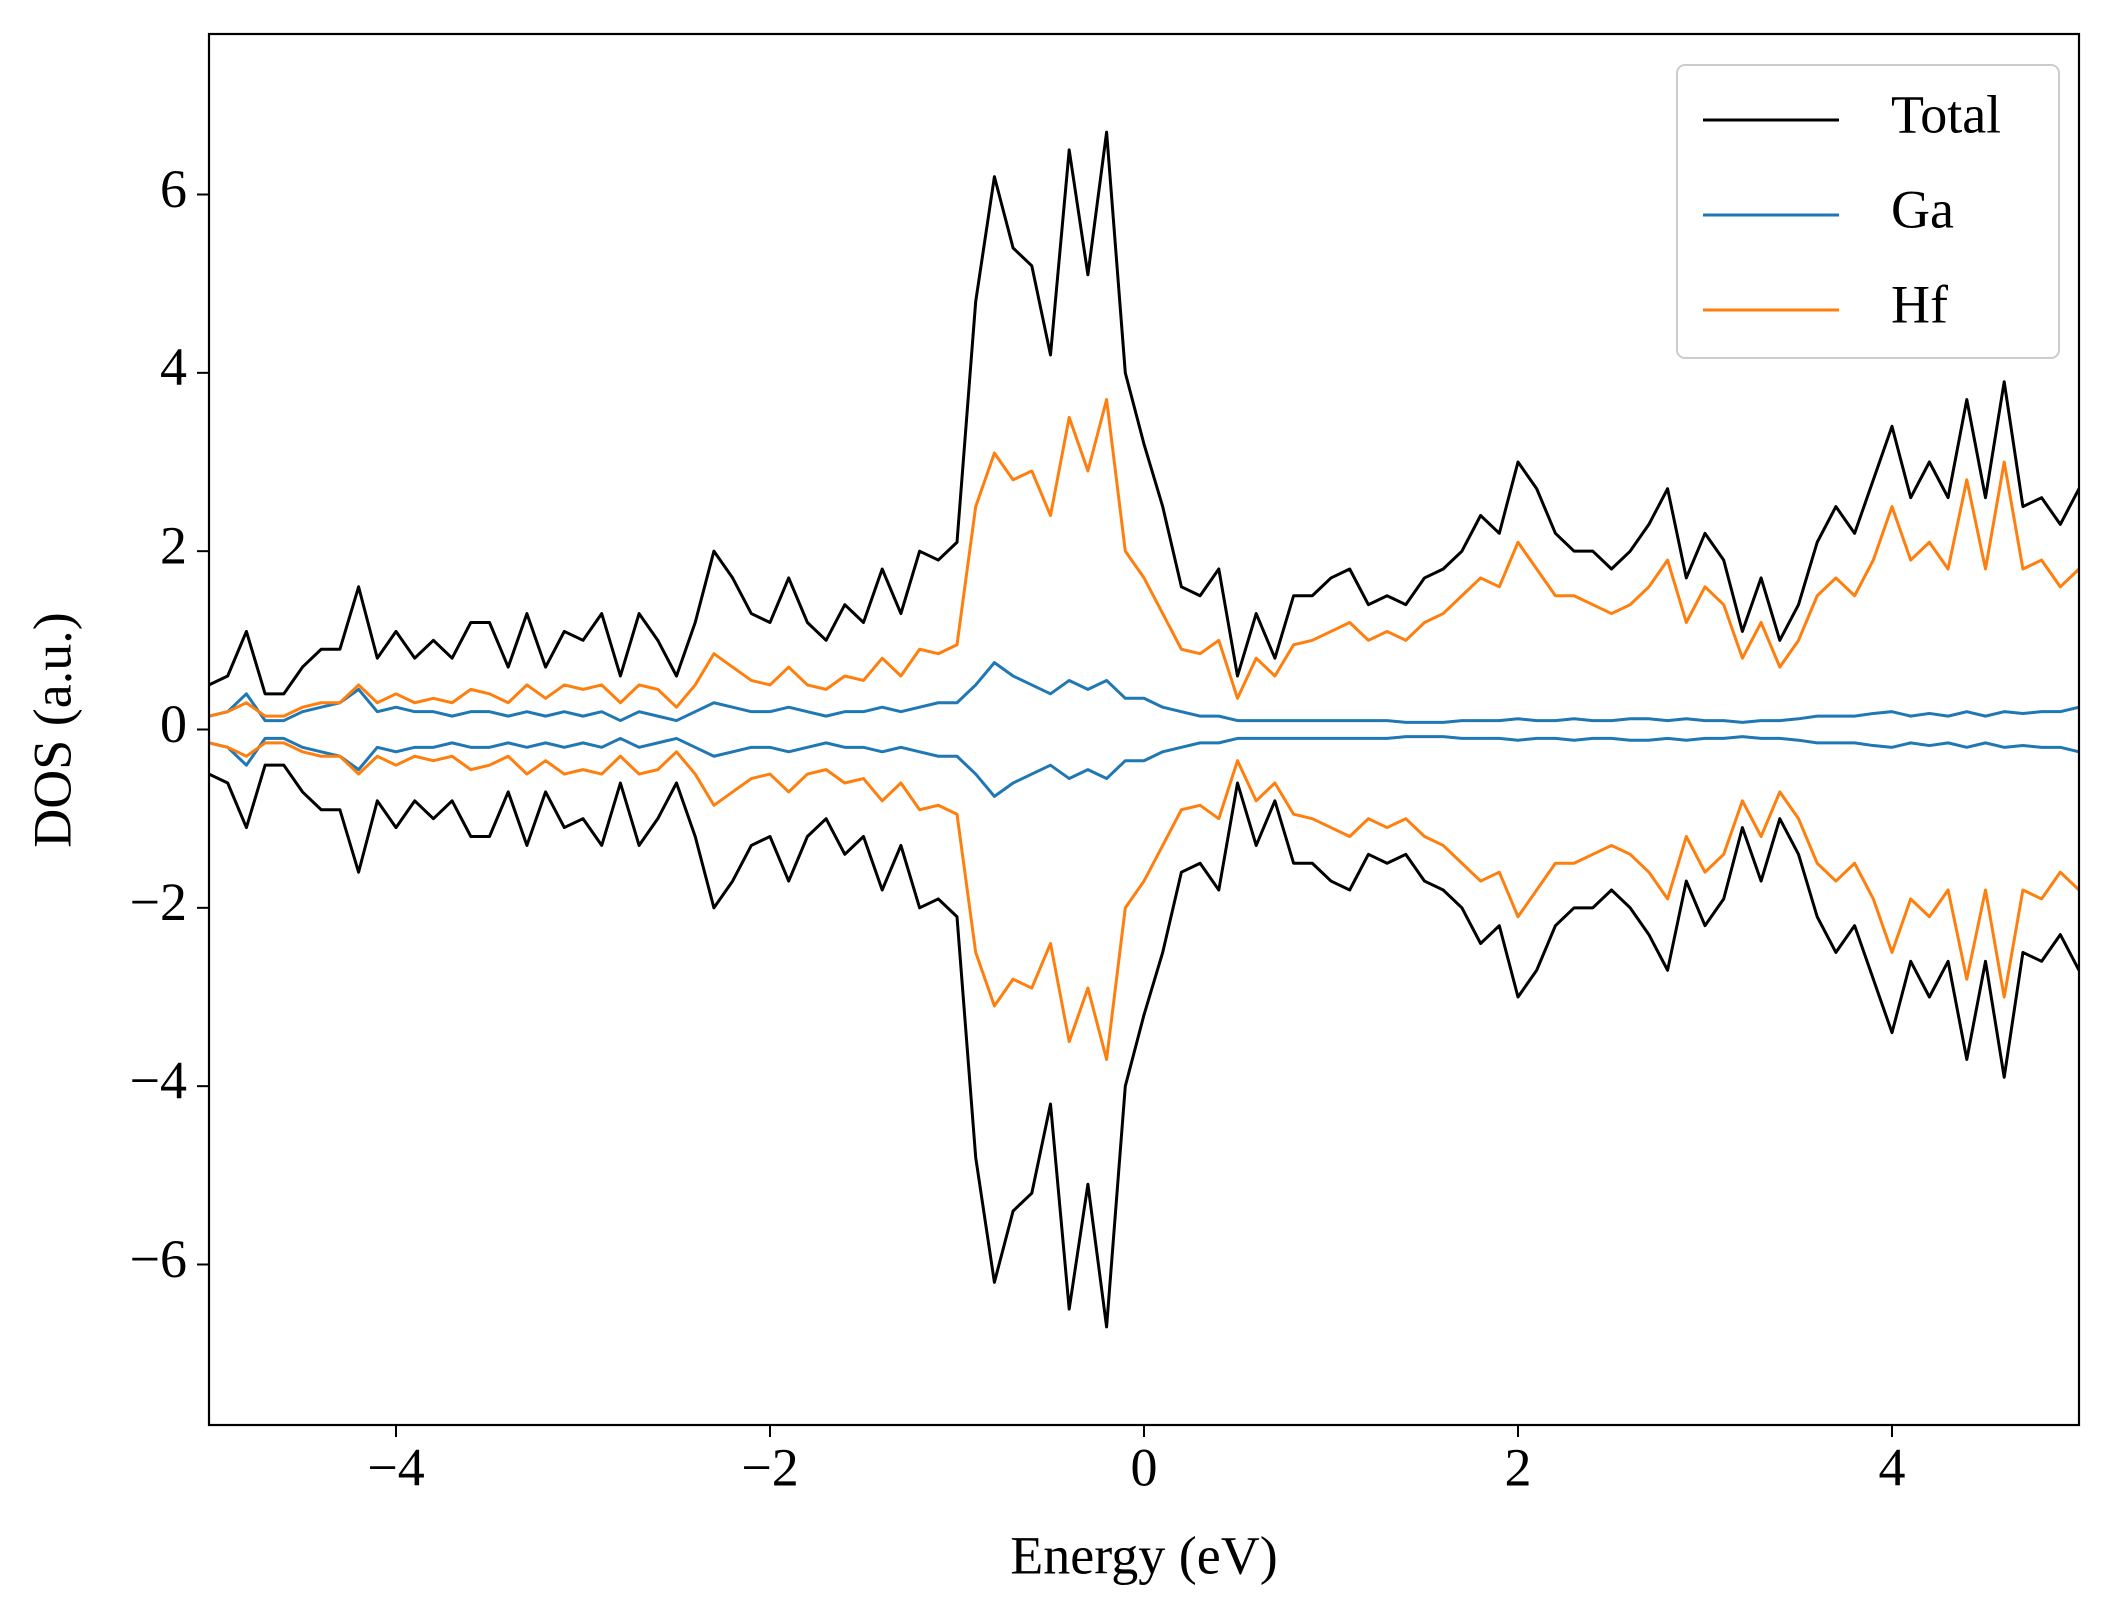  Describe the element at coordinates (158, 1259) in the screenshot. I see `y-tick-label: −6` at that location.